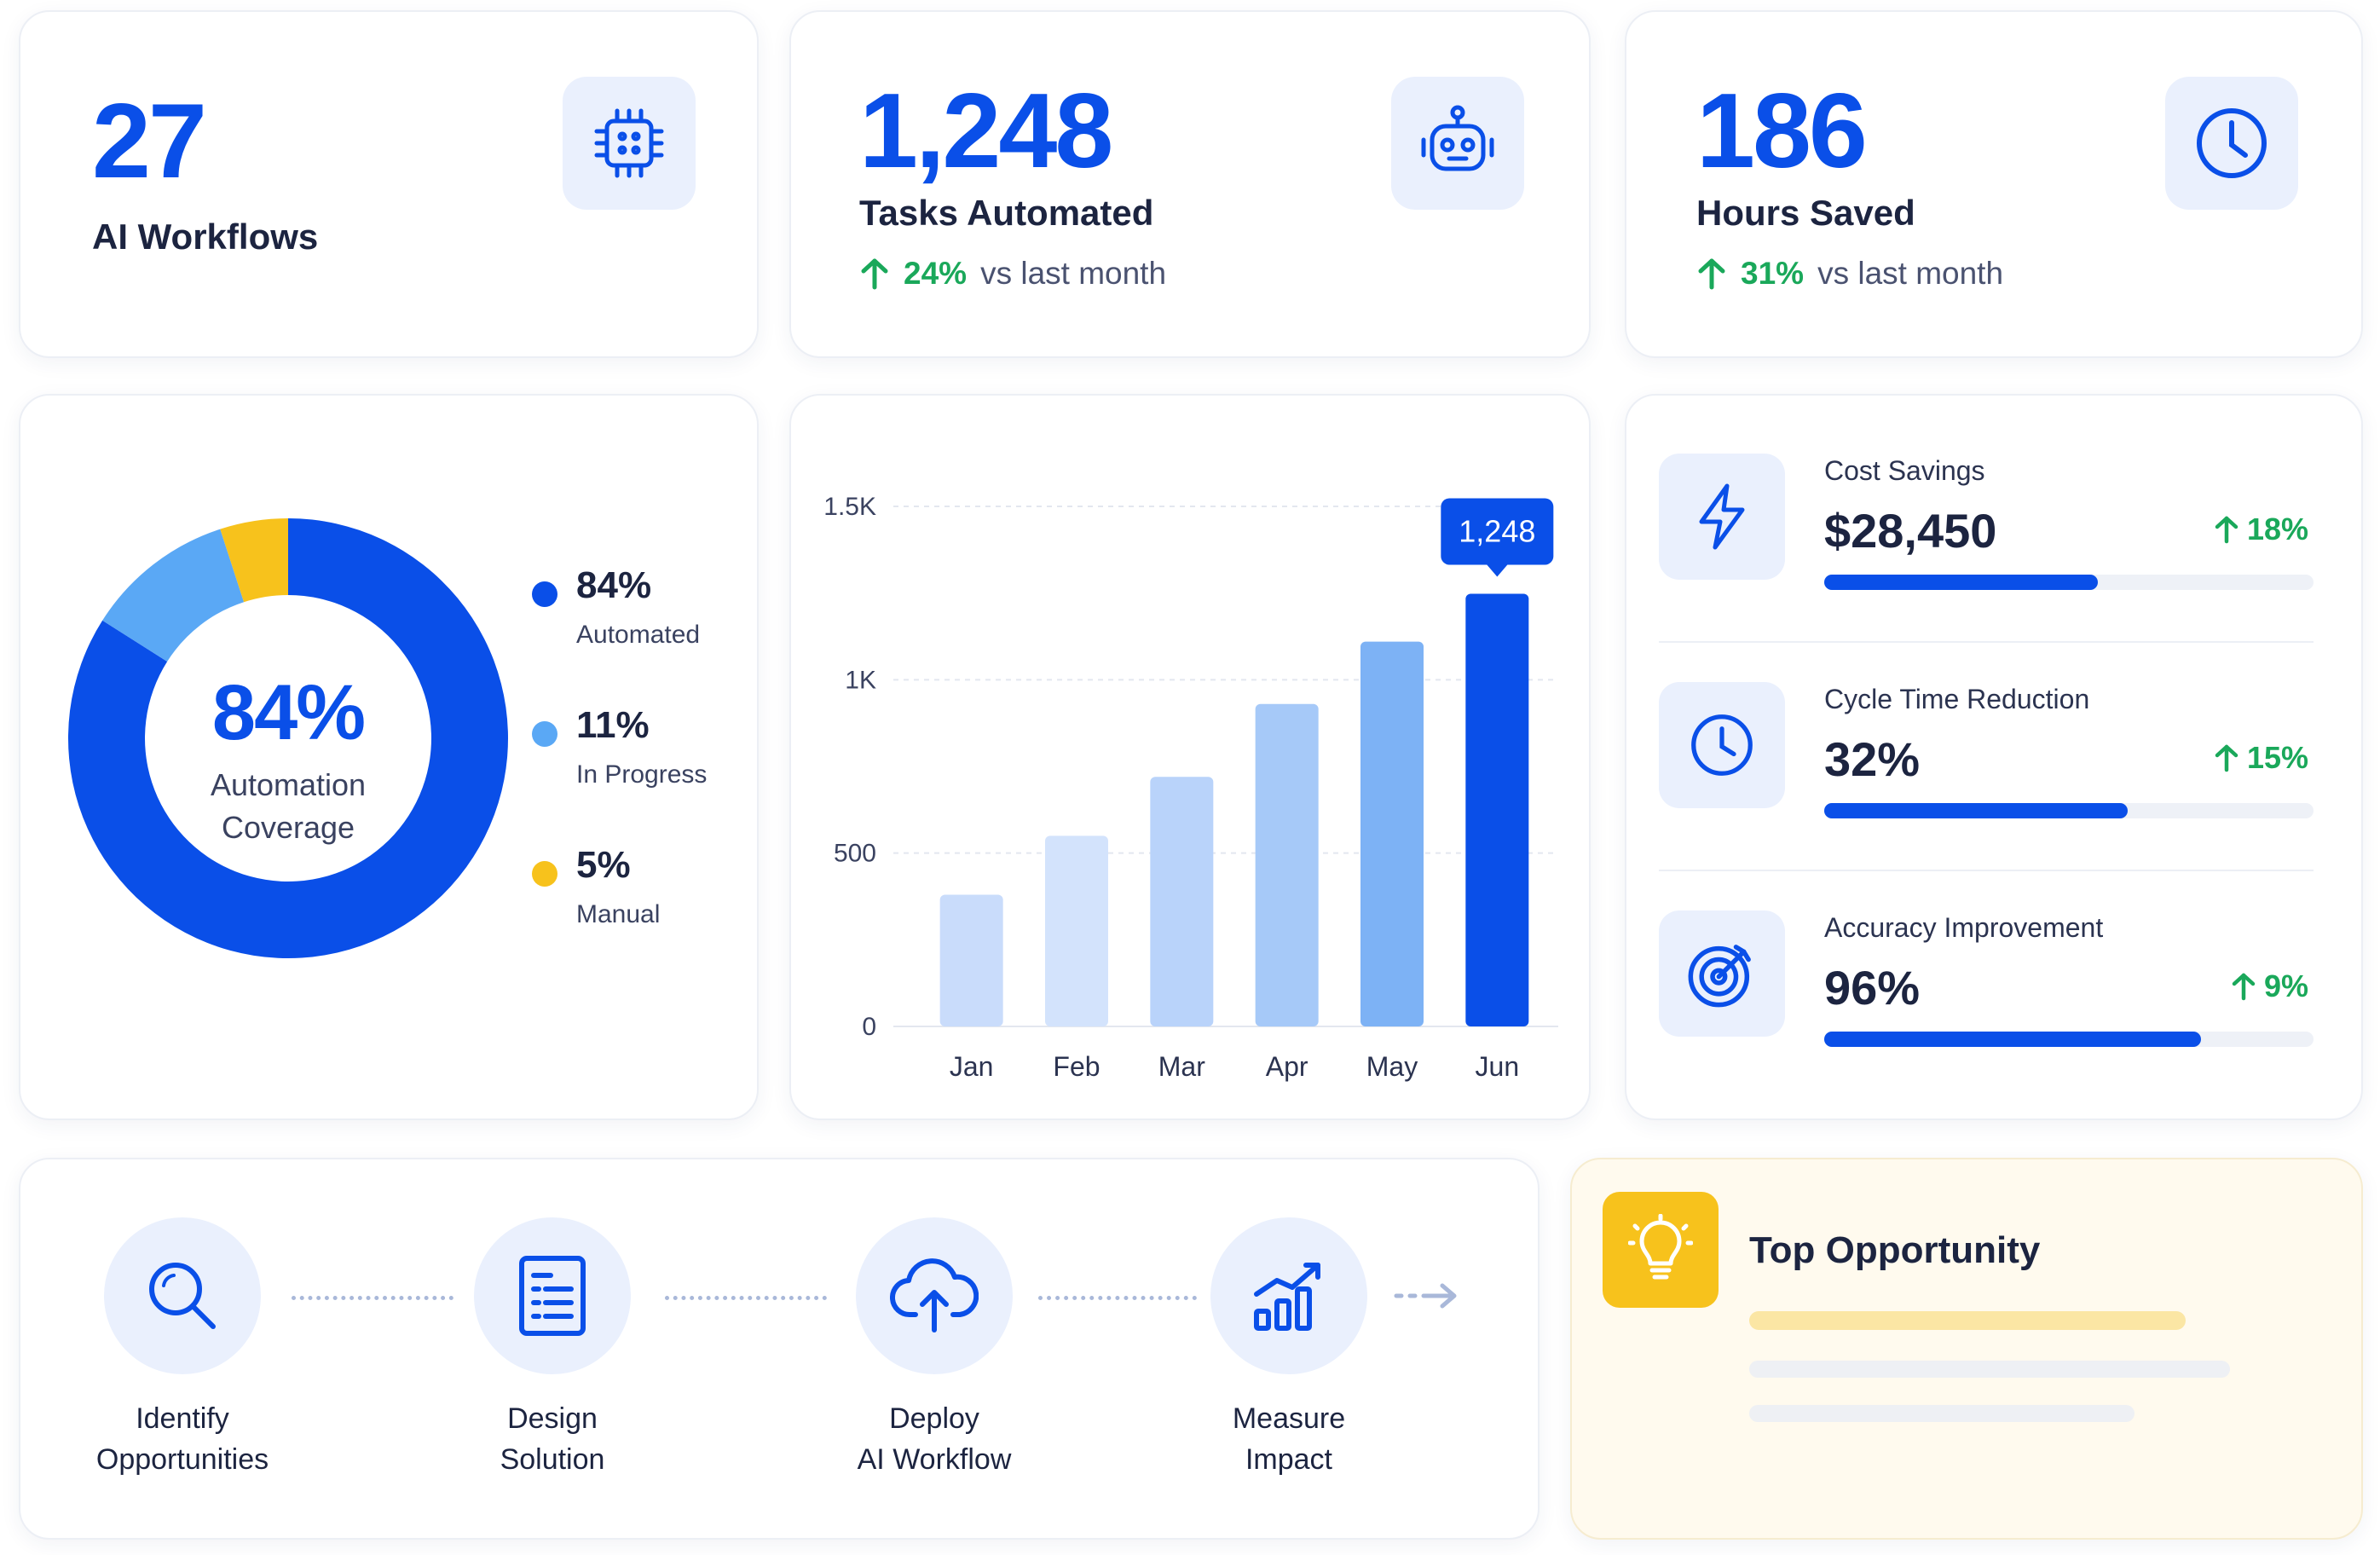  Describe the element at coordinates (1722, 517) in the screenshot. I see `lightning-icon` at that location.